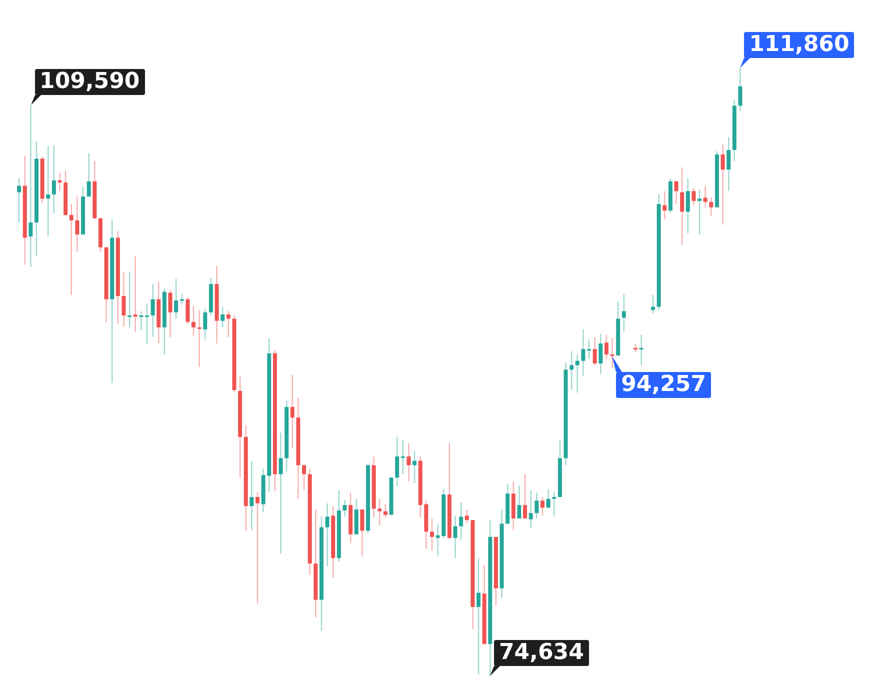  I want to click on annotation: 74,634, so click(541, 653).